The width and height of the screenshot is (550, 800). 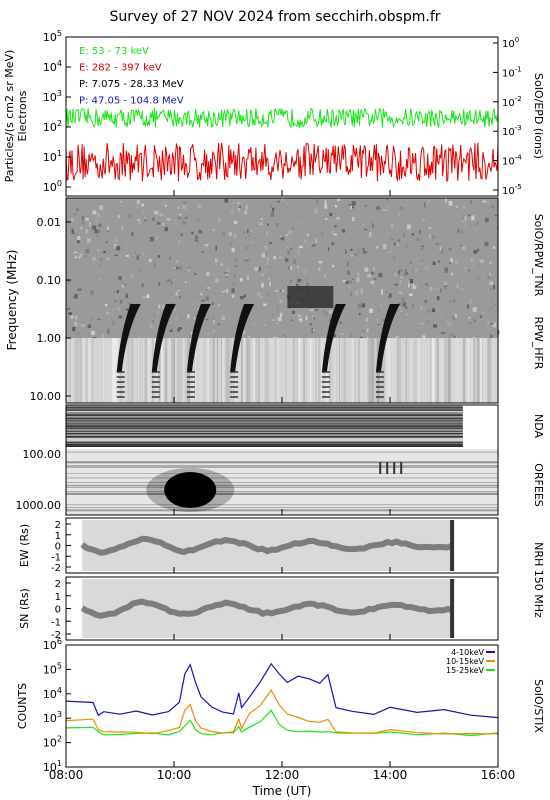 I want to click on rpw-right-label-tnr: SoIO/RPW_TNR, so click(x=538, y=255).